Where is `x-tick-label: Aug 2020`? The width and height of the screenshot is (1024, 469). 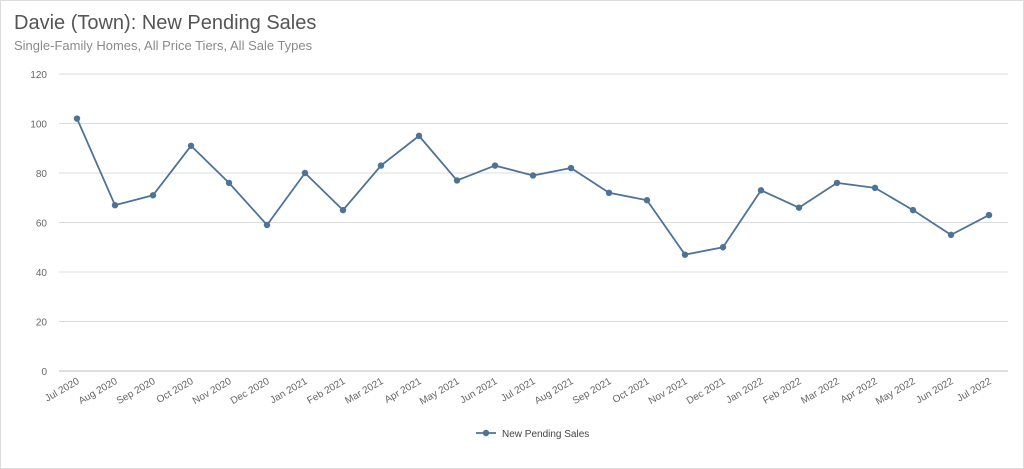
x-tick-label: Aug 2020 is located at coordinates (98, 391).